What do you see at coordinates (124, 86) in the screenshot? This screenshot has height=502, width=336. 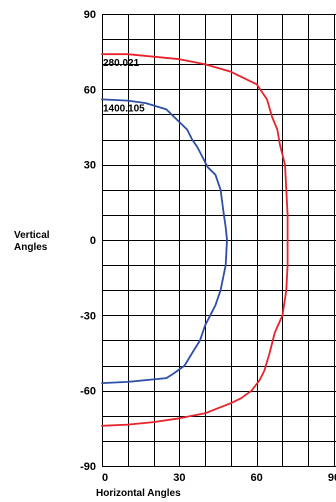 I see `series-labels: 280.021 1400.105` at bounding box center [124, 86].